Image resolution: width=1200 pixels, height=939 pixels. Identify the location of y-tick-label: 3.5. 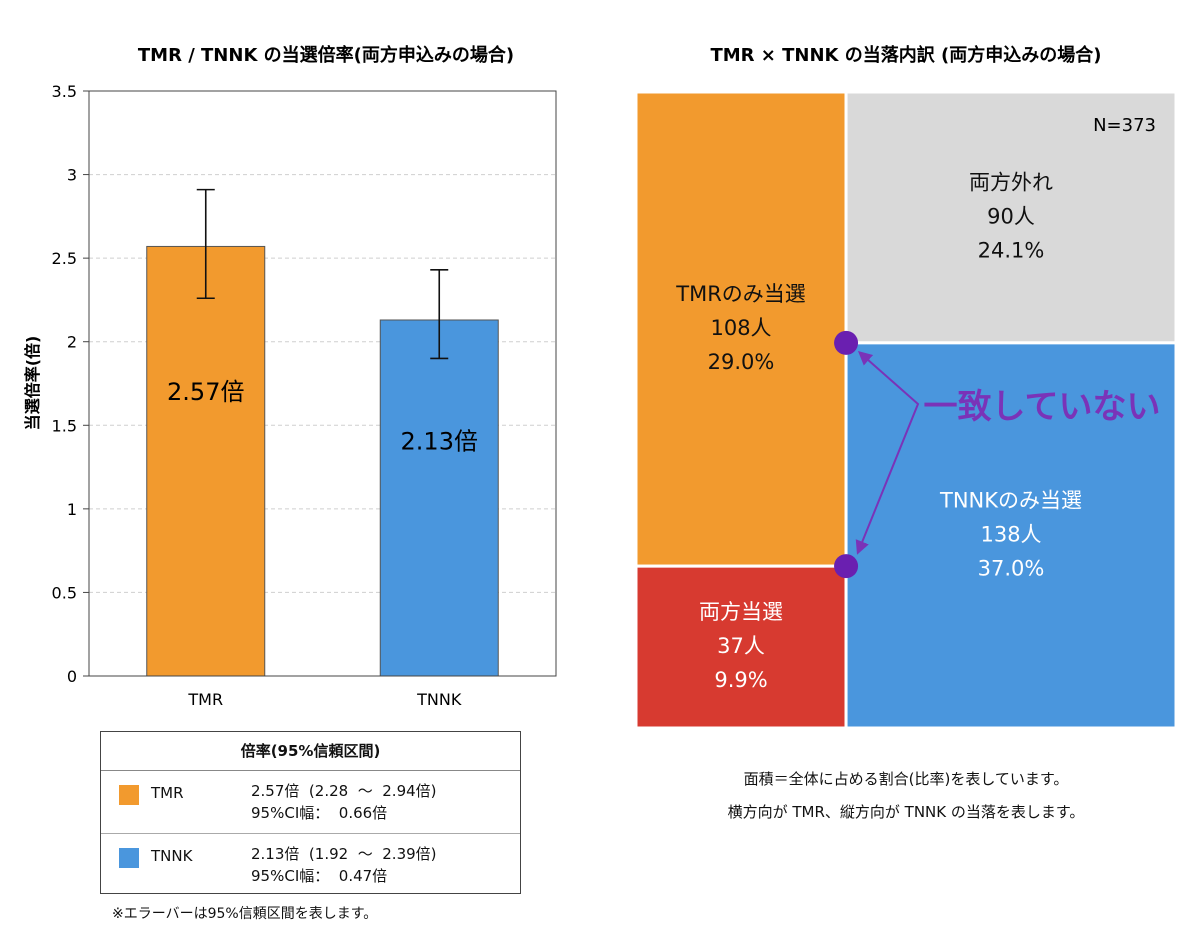
(64, 91).